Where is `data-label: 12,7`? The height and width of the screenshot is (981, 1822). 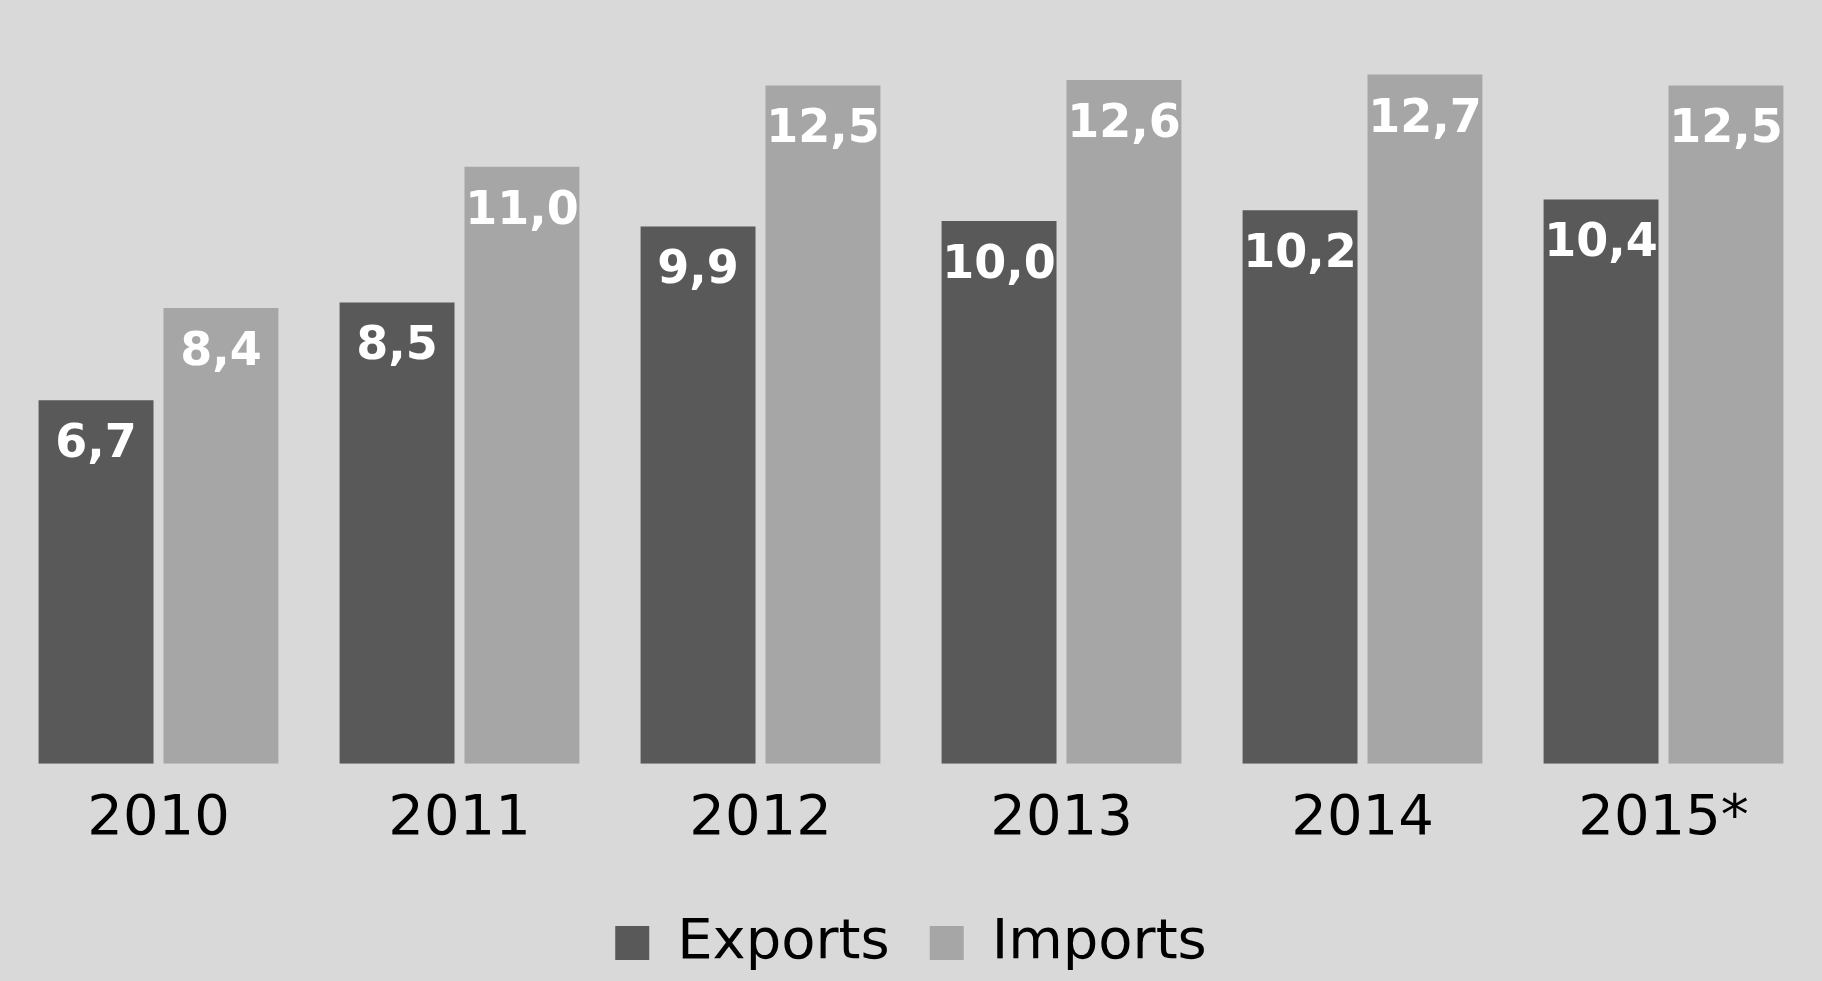 data-label: 12,7 is located at coordinates (1425, 115).